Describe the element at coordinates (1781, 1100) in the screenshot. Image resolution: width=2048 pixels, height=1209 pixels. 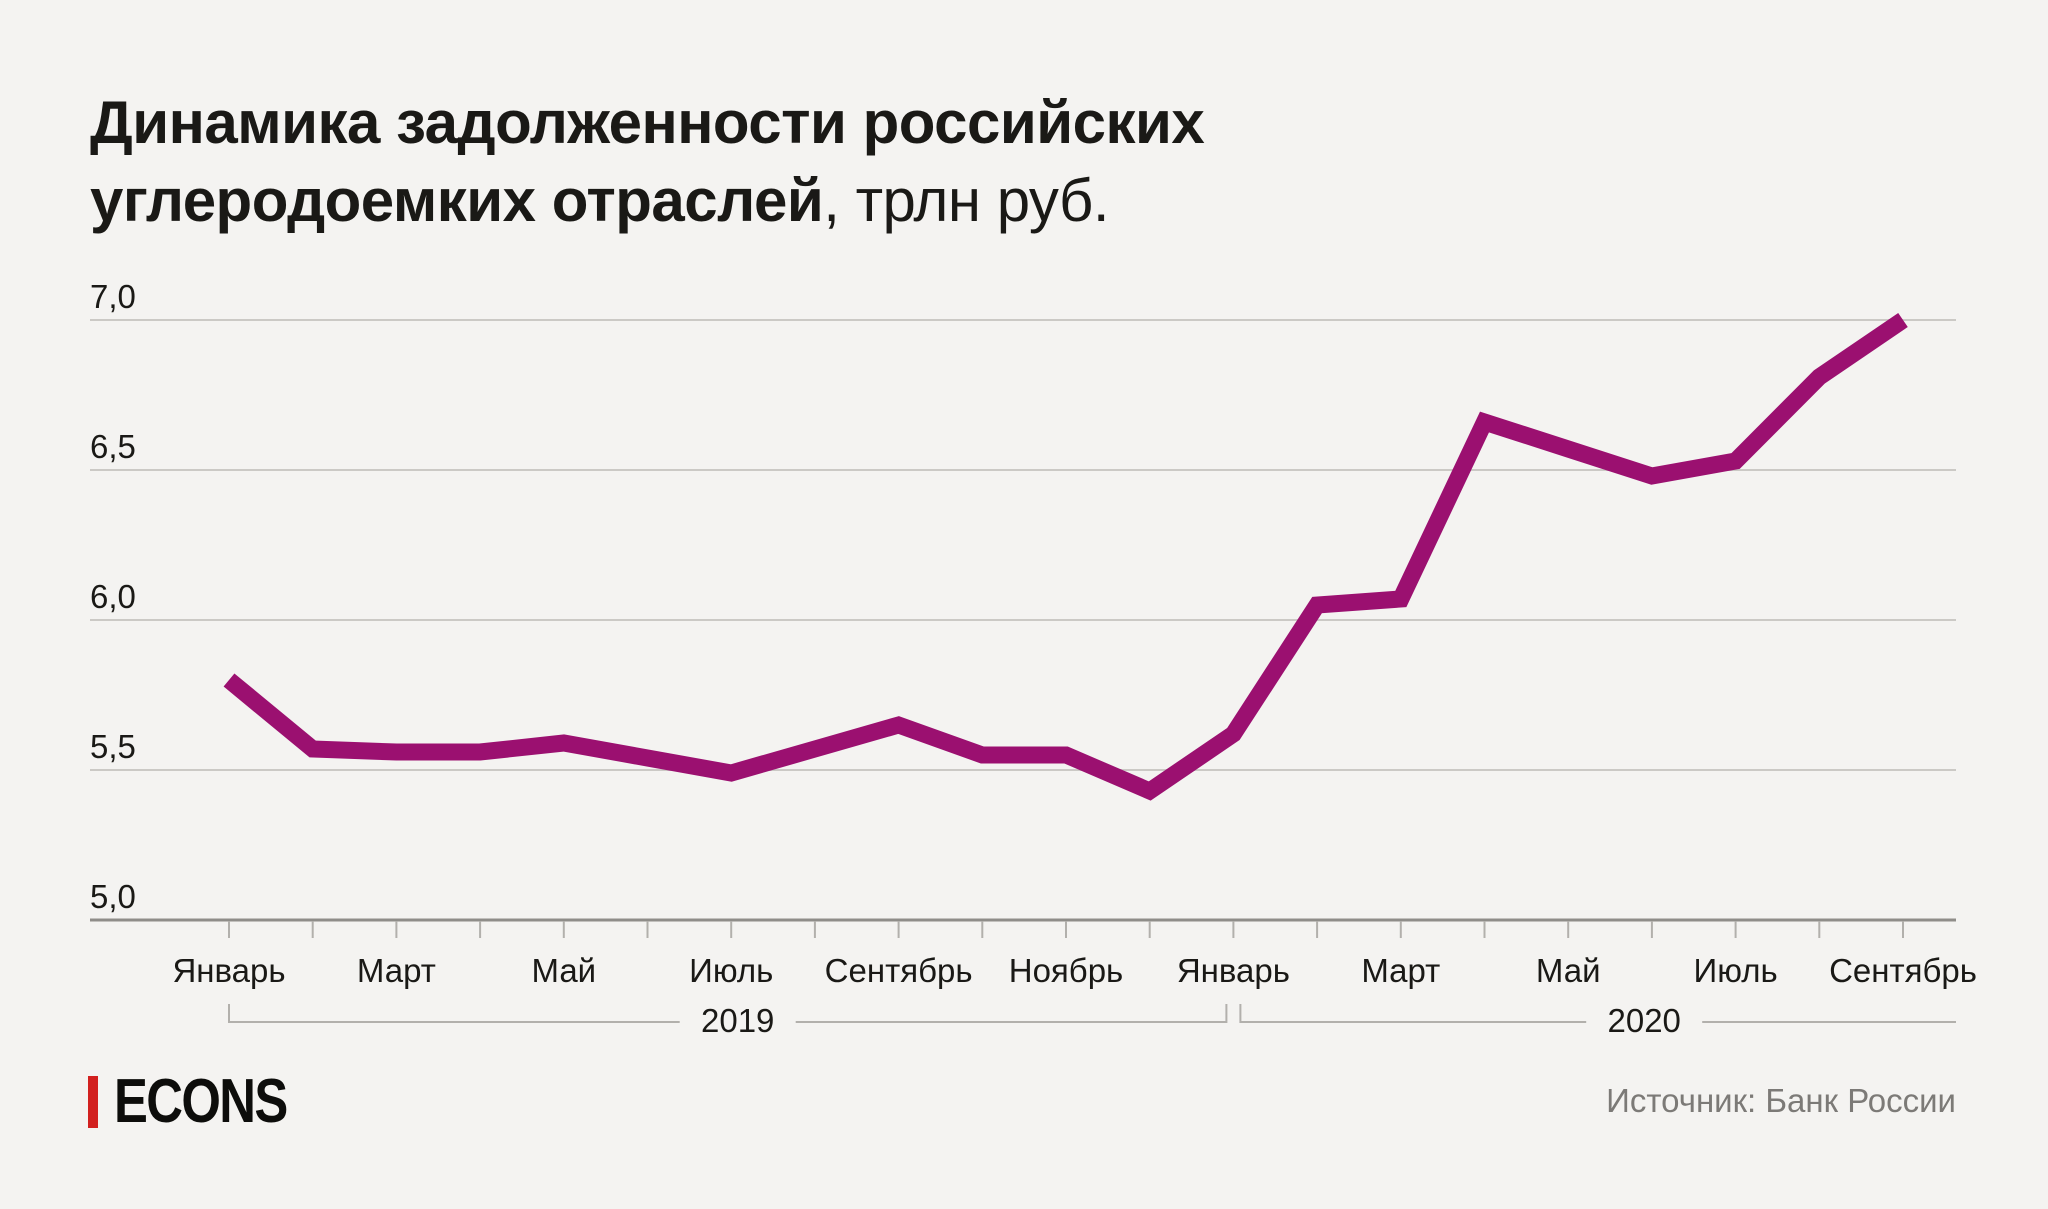
I see `source-note: Источник: Банк России` at that location.